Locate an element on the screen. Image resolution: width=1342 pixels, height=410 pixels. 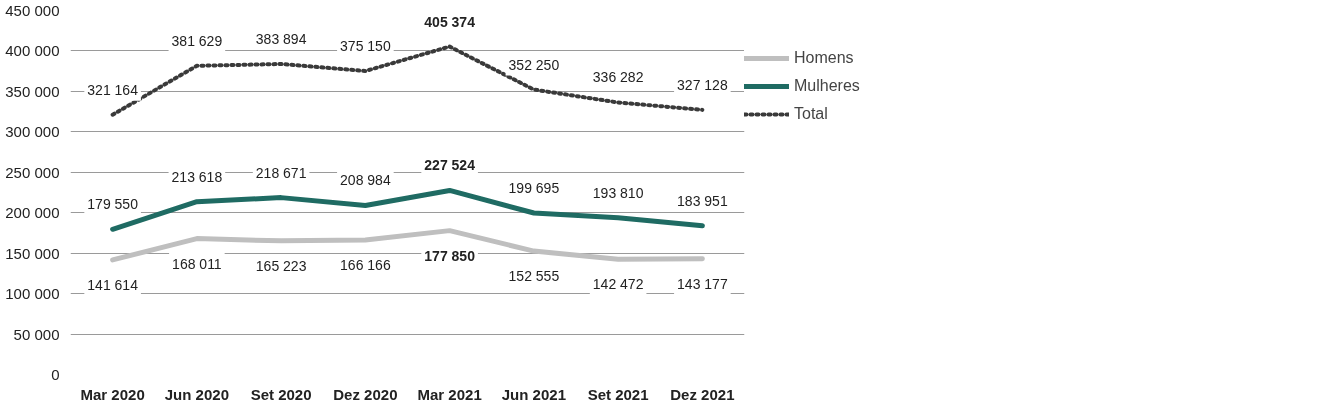
y-tick-label: 450 000 is located at coordinates (32, 10).